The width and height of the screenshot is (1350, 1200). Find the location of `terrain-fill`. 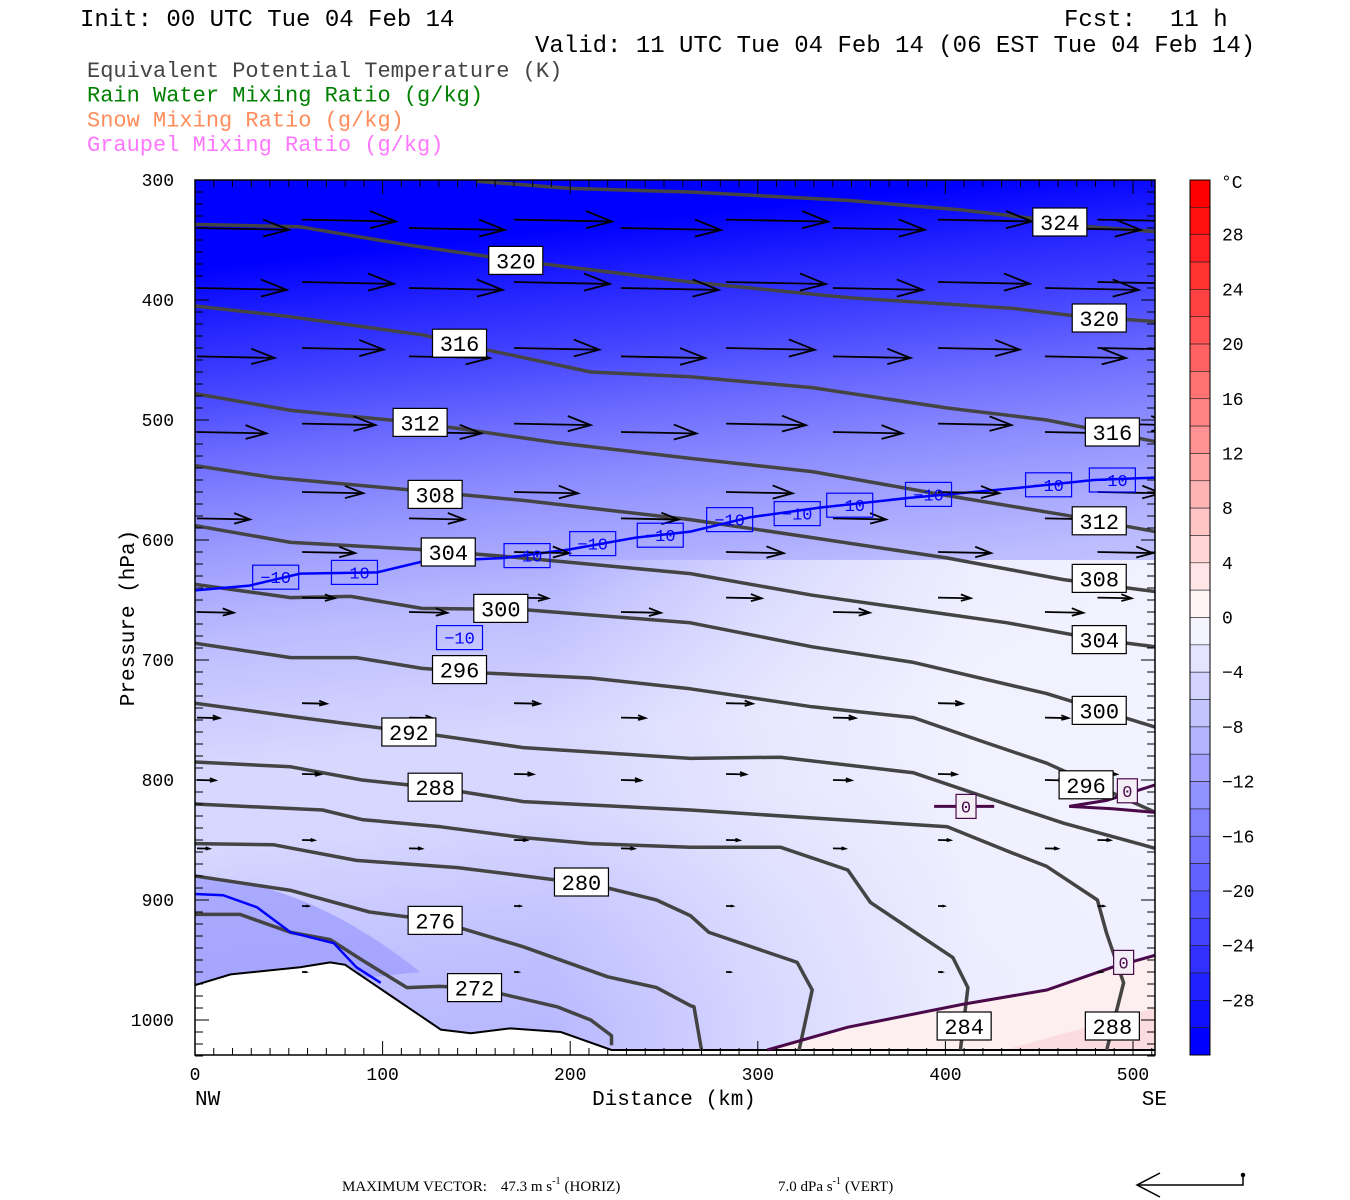

terrain-fill is located at coordinates (675, 1008).